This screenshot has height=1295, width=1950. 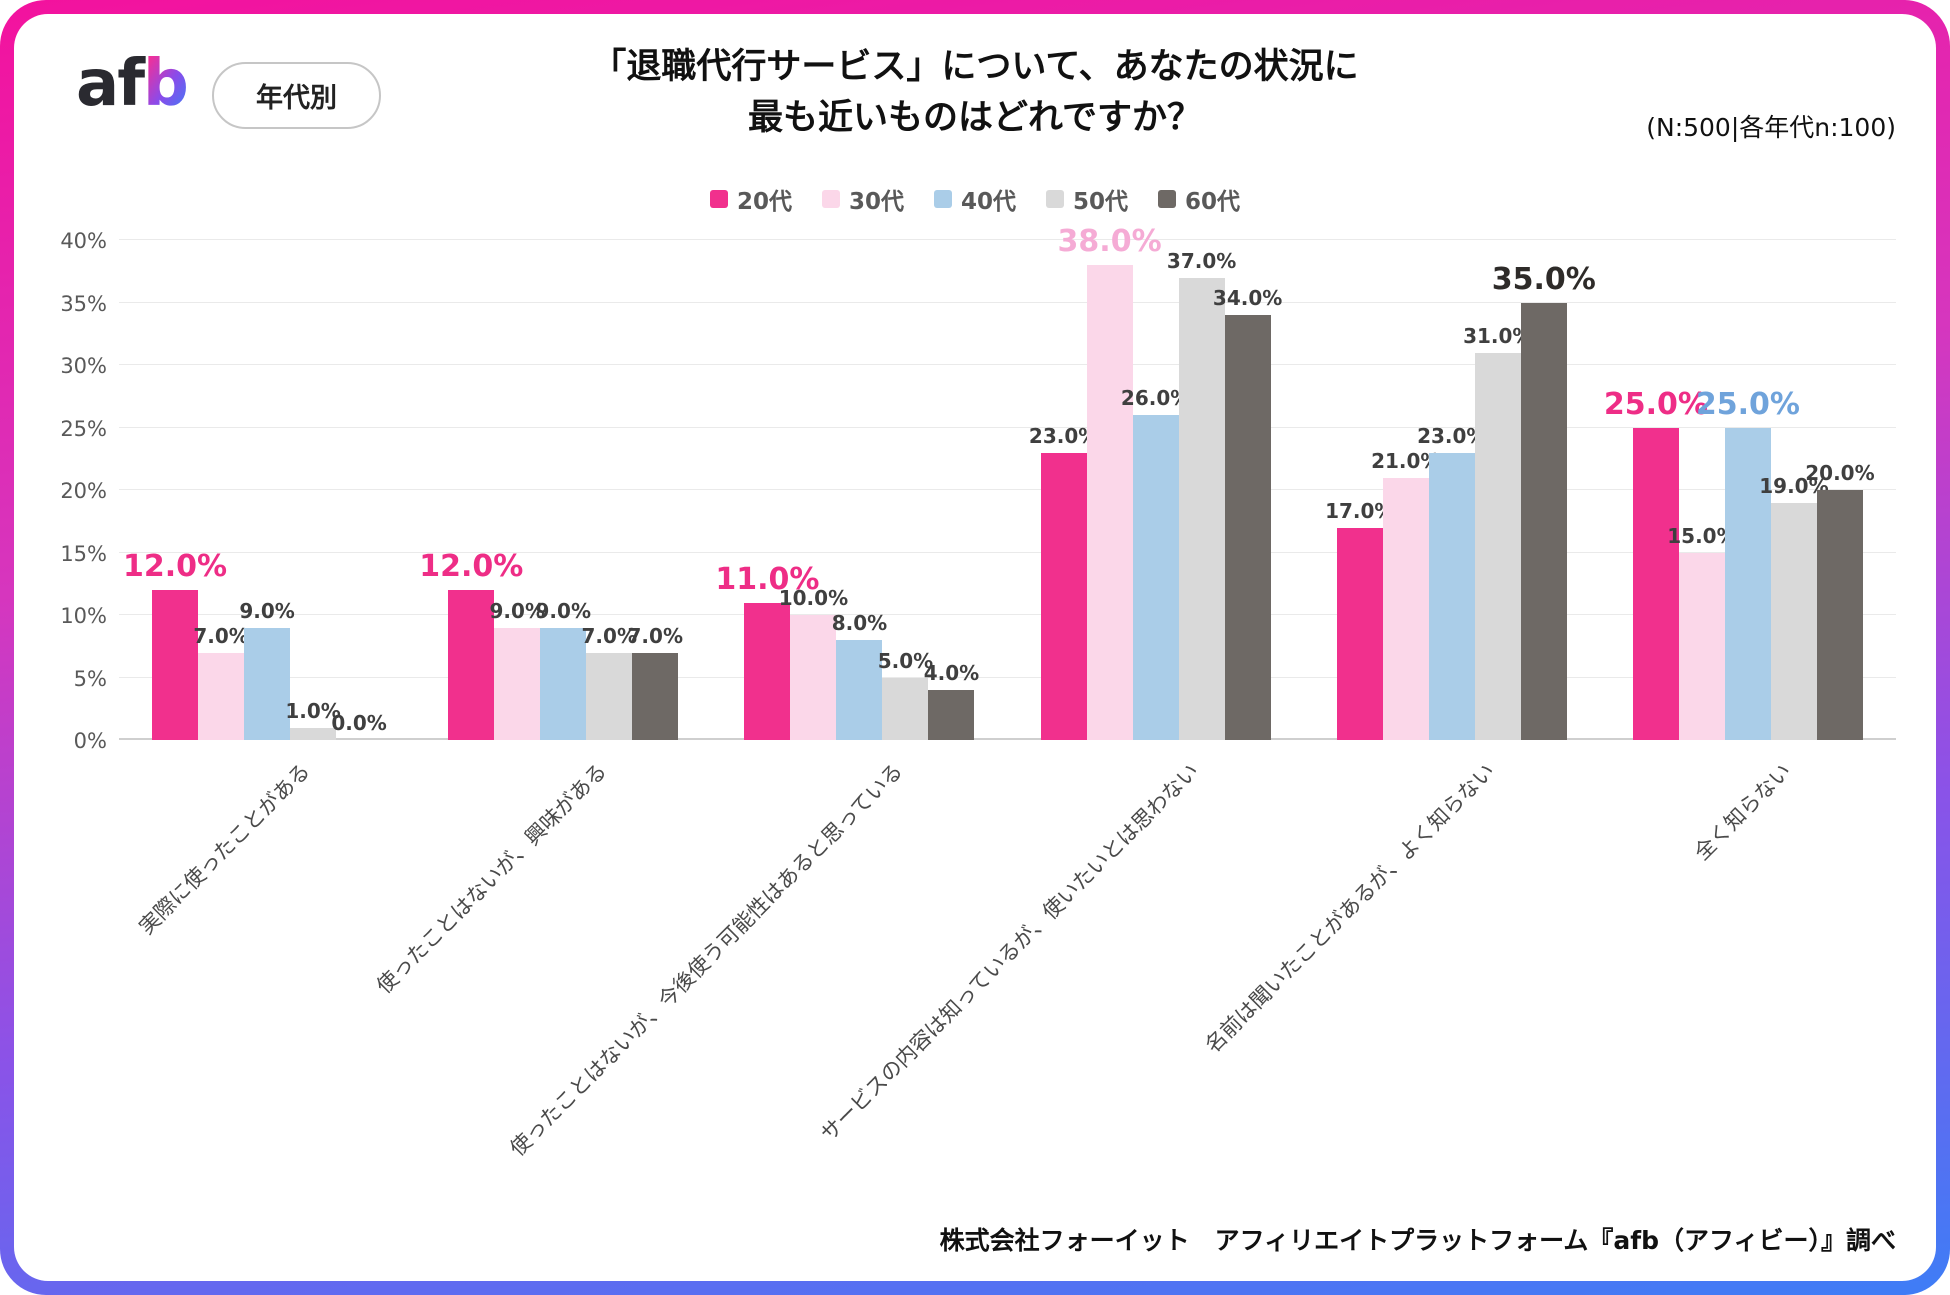 I want to click on value-label: 4.0%, so click(x=951, y=673).